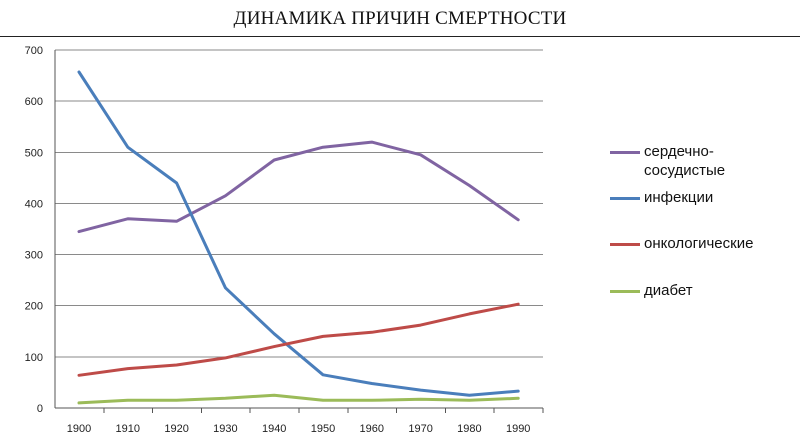  I want to click on legend-label: диабет, so click(668, 290).